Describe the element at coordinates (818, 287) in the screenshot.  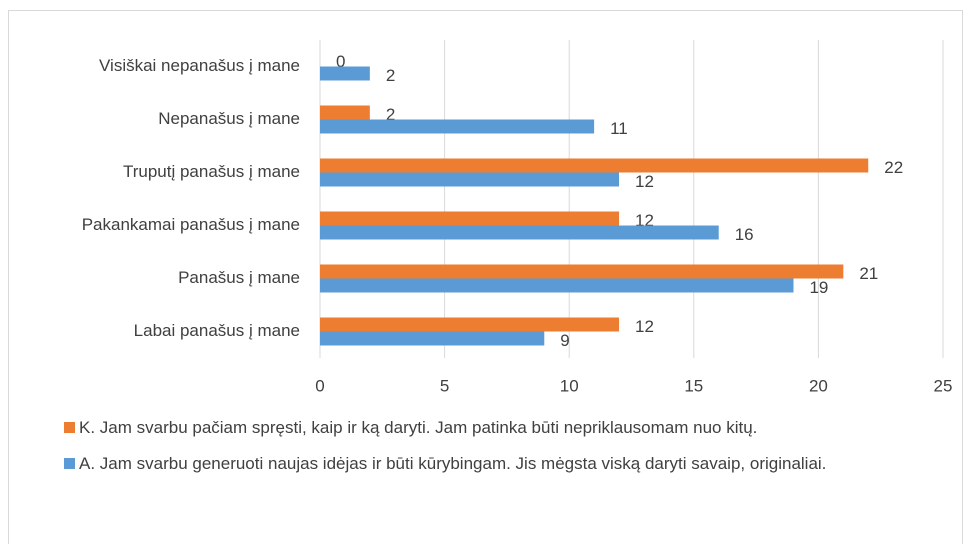
I see `data-label: 19` at that location.